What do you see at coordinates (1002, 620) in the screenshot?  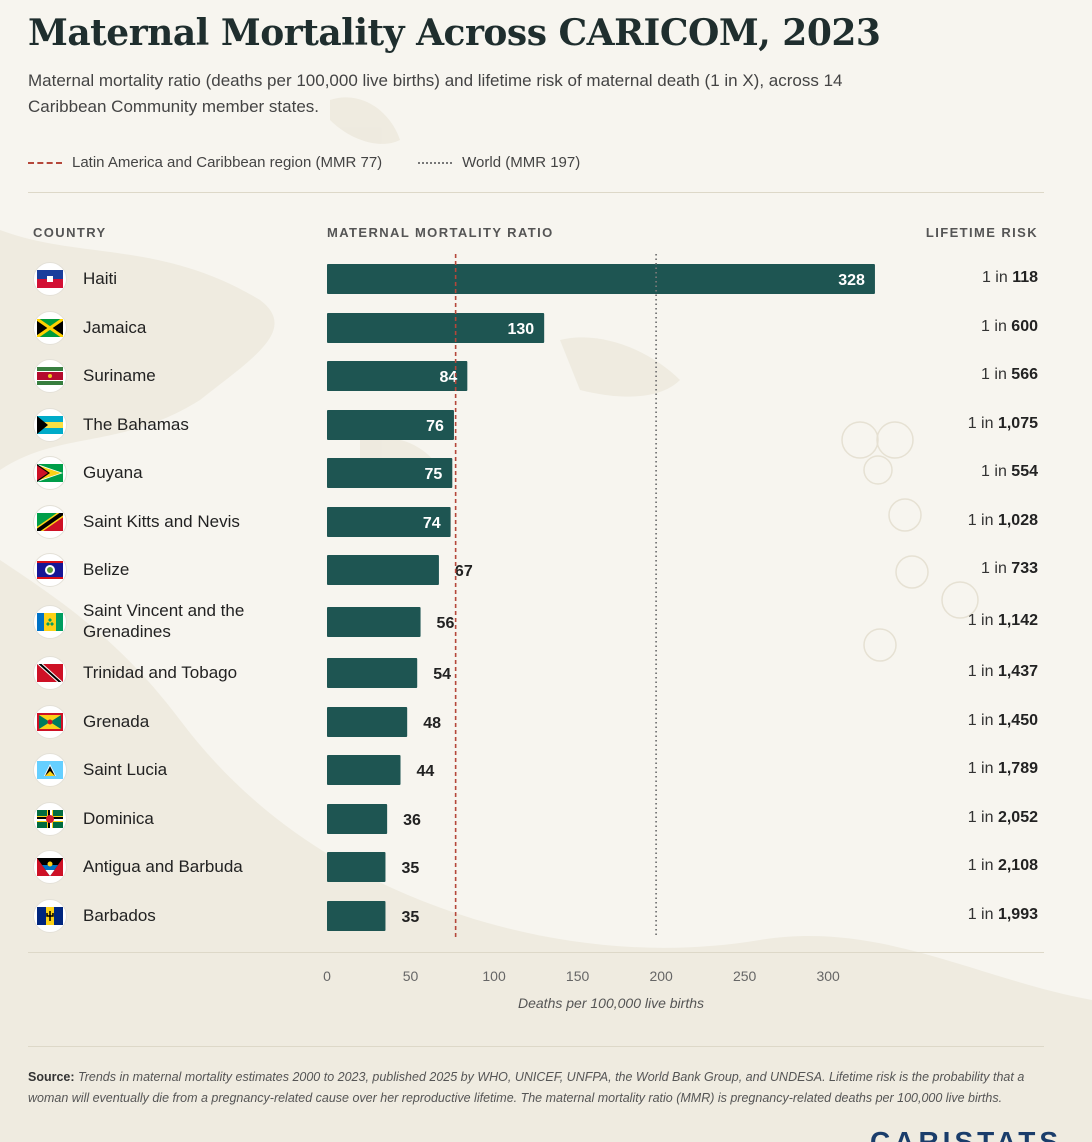 I see `lifetime-risk-value: 1 in 1,142` at bounding box center [1002, 620].